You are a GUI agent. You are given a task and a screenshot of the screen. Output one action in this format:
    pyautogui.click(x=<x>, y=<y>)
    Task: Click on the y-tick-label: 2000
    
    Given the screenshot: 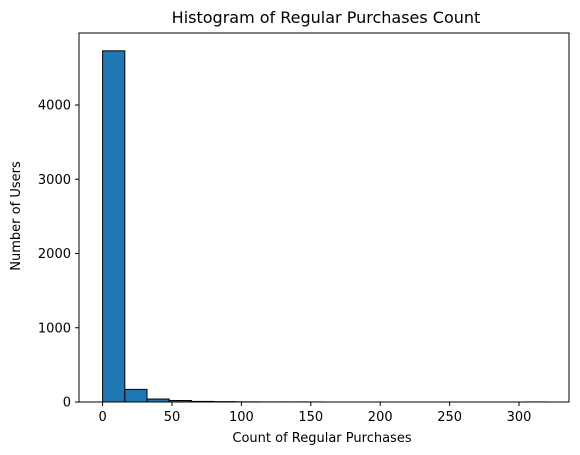 What is the action you would take?
    pyautogui.click(x=54, y=254)
    